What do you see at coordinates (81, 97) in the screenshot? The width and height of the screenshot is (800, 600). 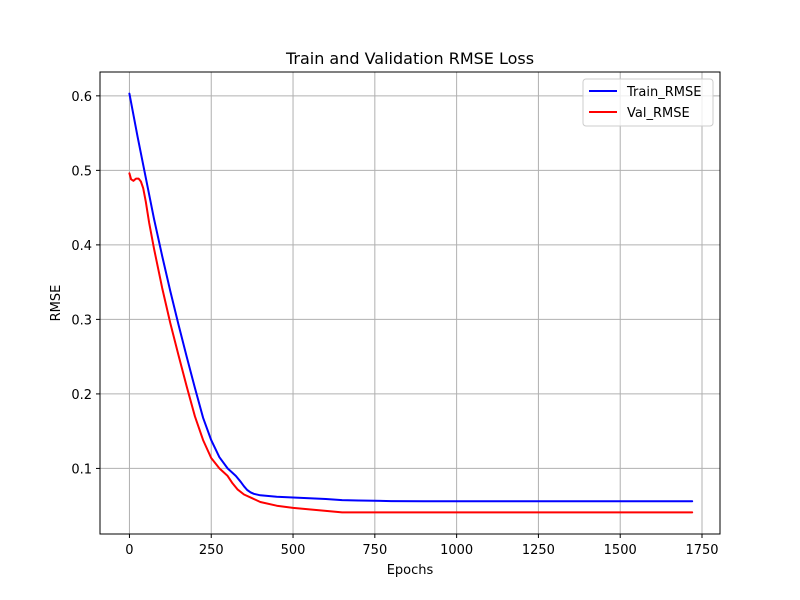 I see `y-tick-label: 0.6` at bounding box center [81, 97].